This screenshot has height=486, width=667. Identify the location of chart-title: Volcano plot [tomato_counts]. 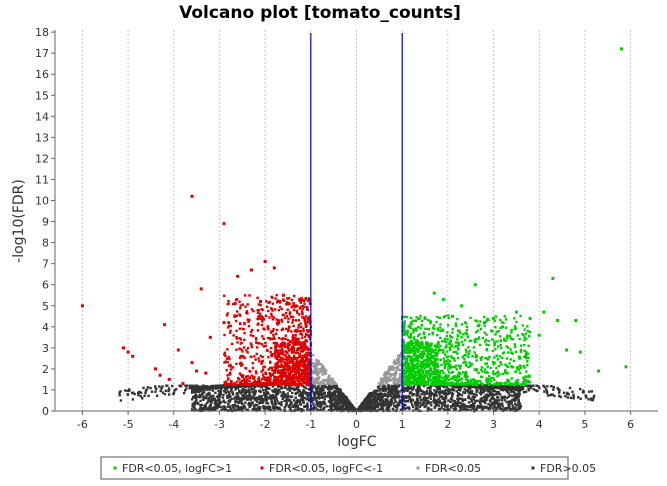
(320, 13).